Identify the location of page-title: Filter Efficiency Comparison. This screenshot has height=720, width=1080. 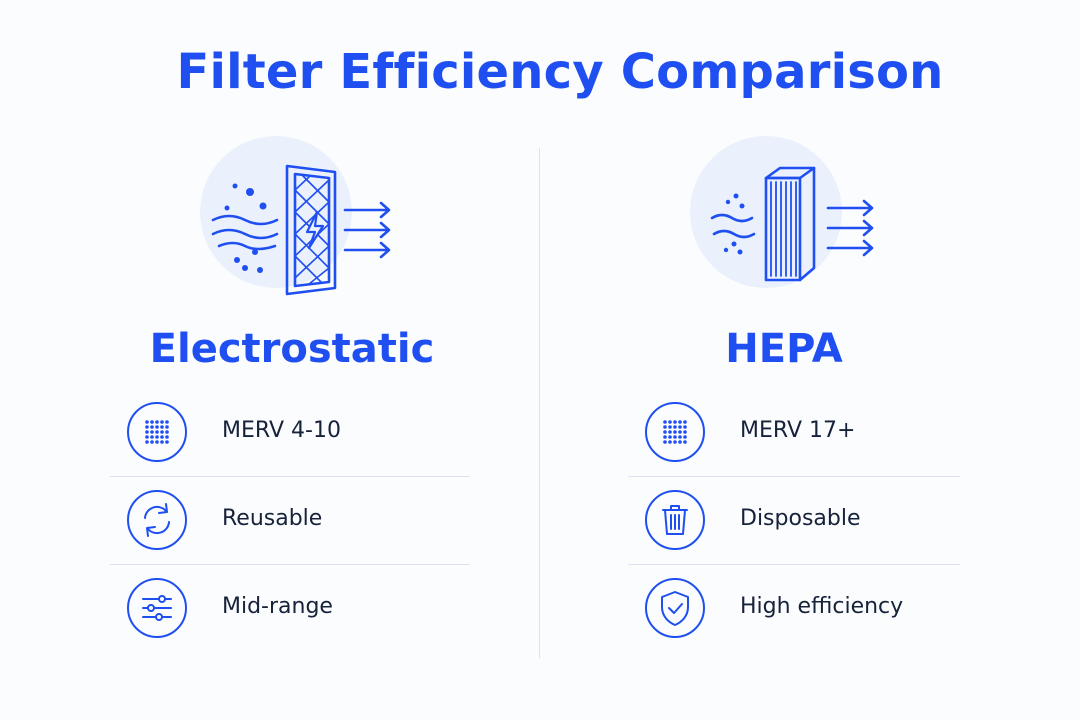
(560, 72).